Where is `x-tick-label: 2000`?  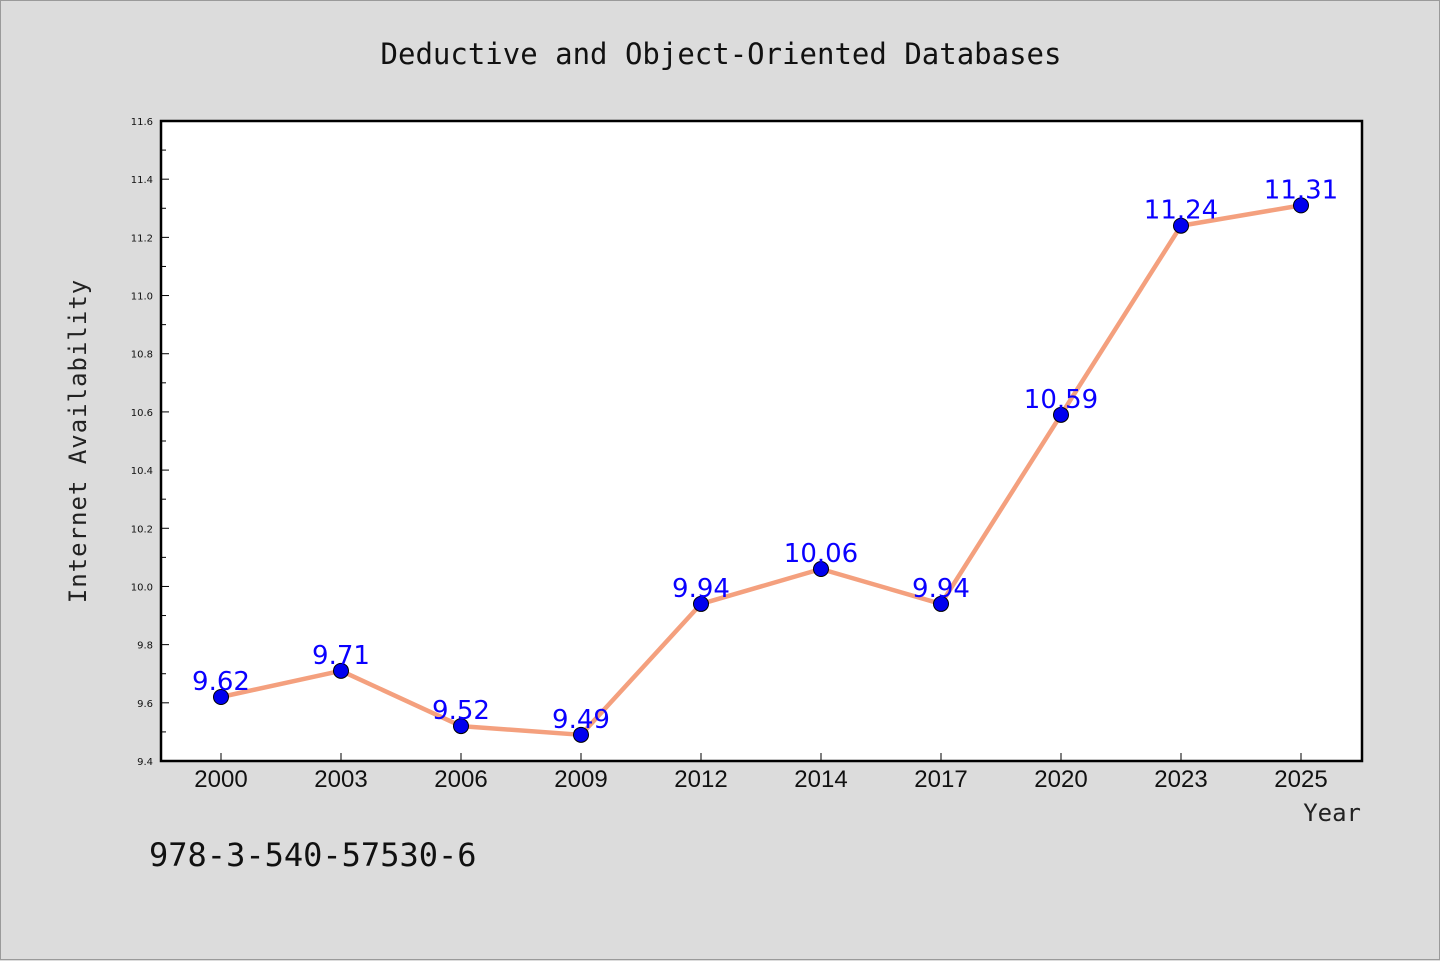 x-tick-label: 2000 is located at coordinates (220, 779).